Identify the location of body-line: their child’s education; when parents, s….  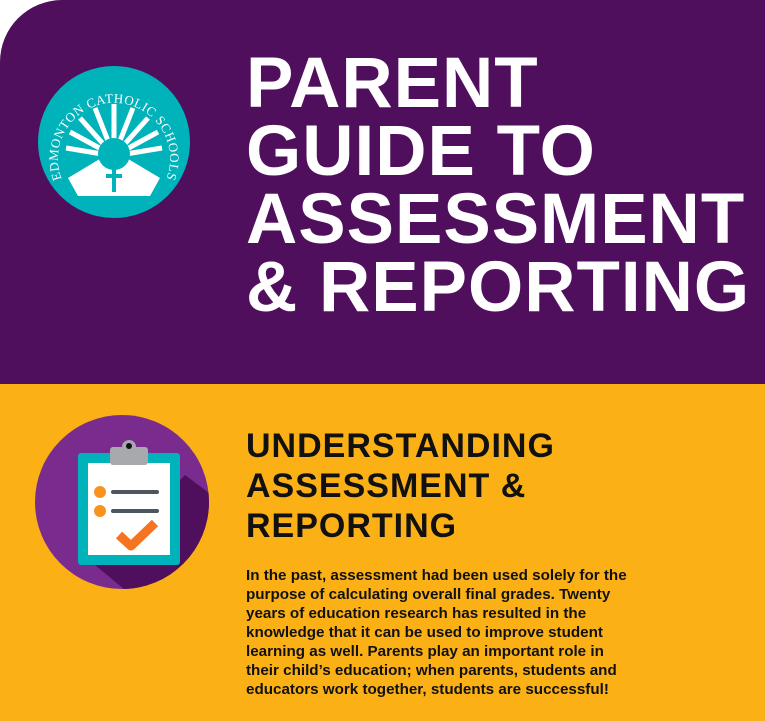
(431, 670).